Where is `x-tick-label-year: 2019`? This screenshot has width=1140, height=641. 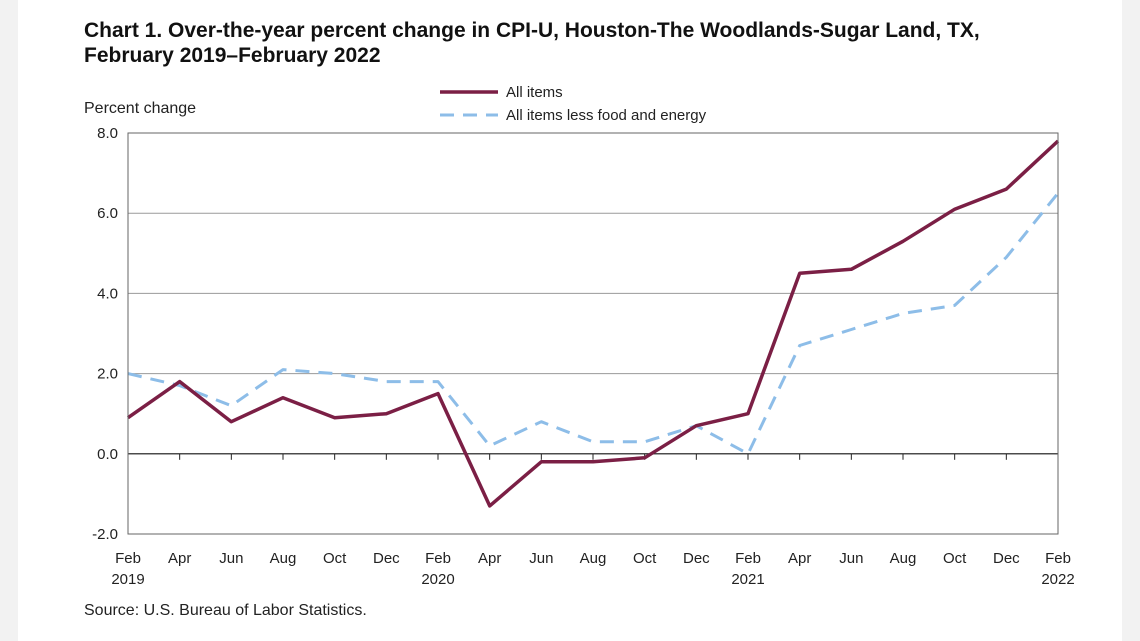 x-tick-label-year: 2019 is located at coordinates (127, 579).